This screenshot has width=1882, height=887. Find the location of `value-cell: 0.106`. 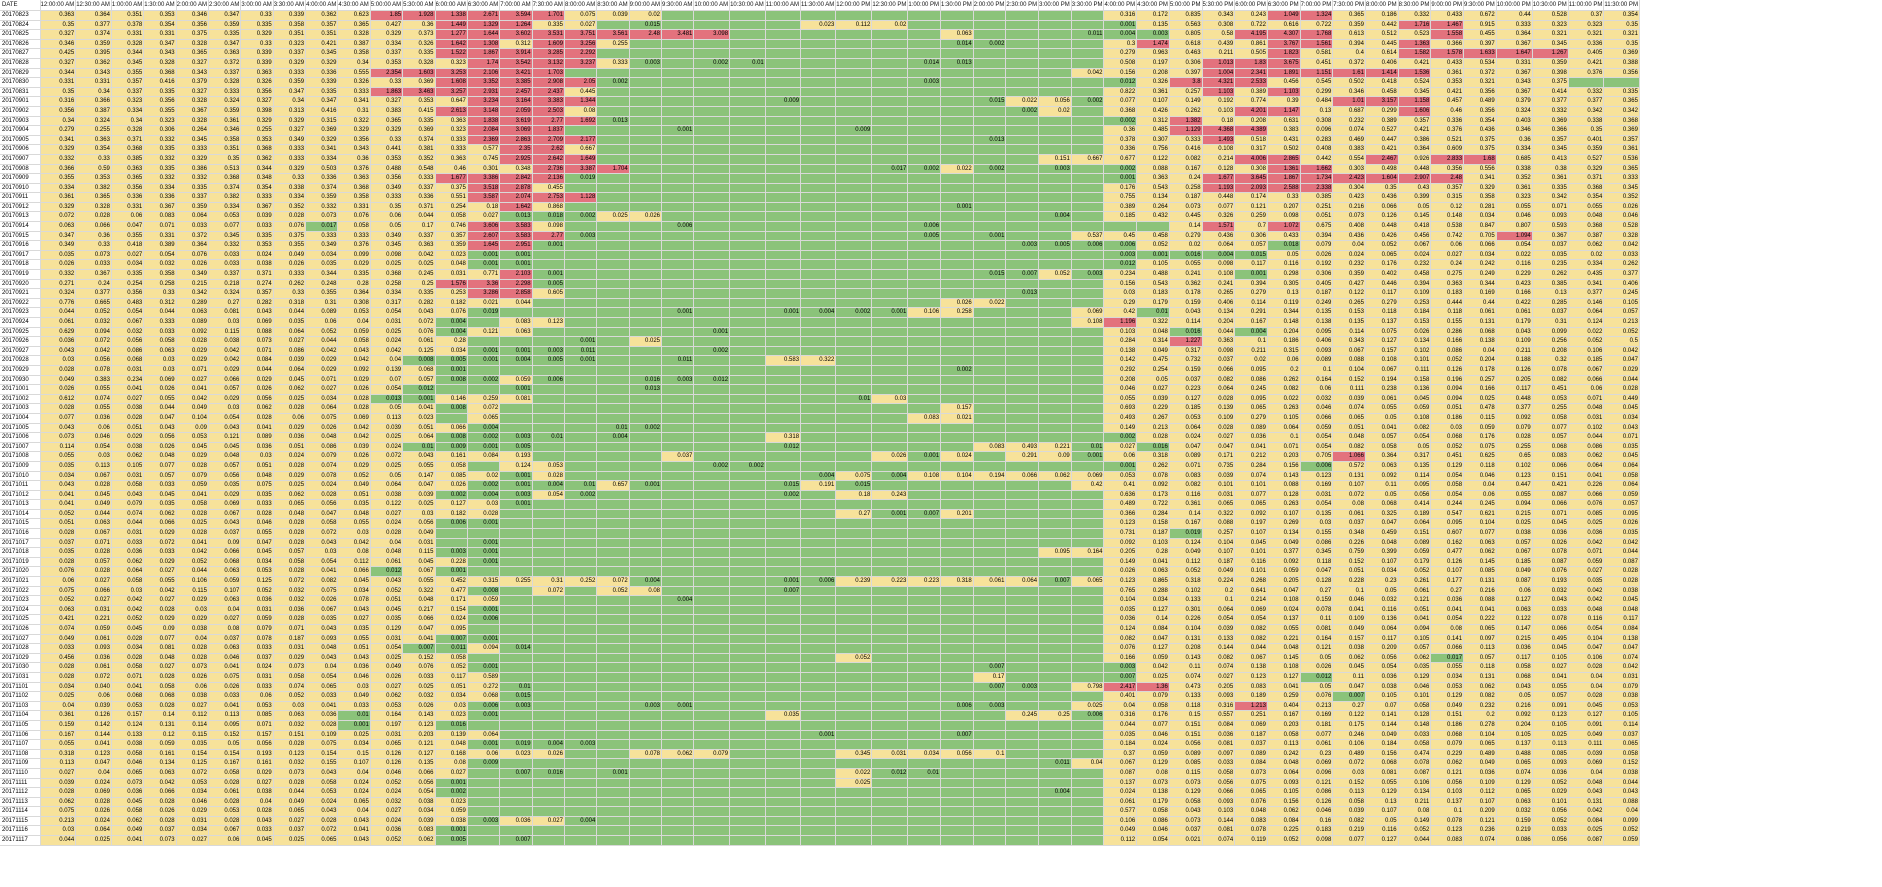

value-cell: 0.106 is located at coordinates (1586, 351).